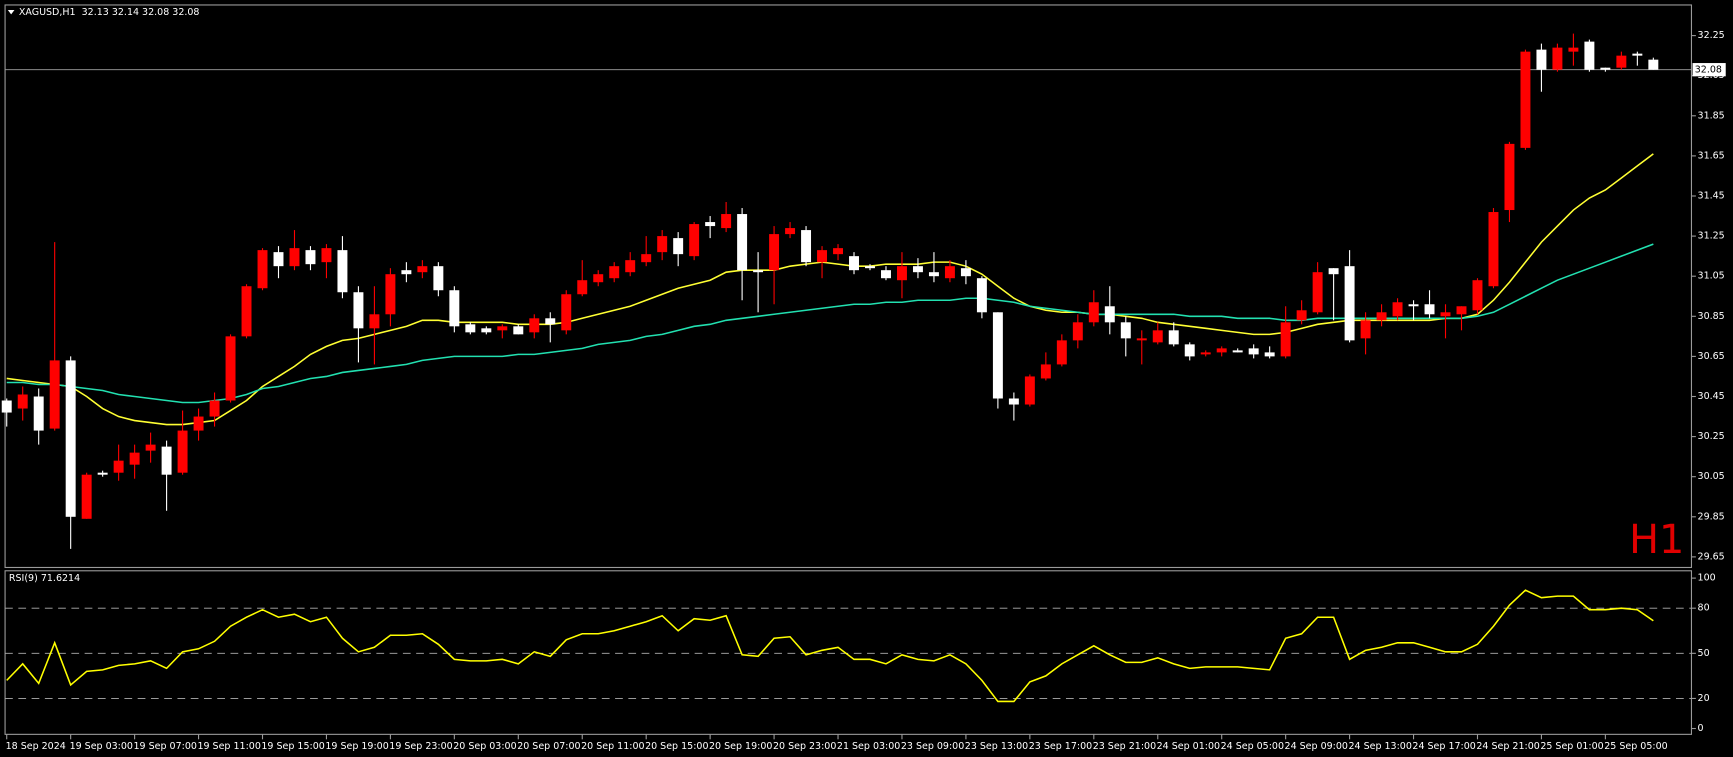 Image resolution: width=1733 pixels, height=757 pixels. What do you see at coordinates (101, 746) in the screenshot?
I see `x-tick-label: 19 Sep 03:00` at bounding box center [101, 746].